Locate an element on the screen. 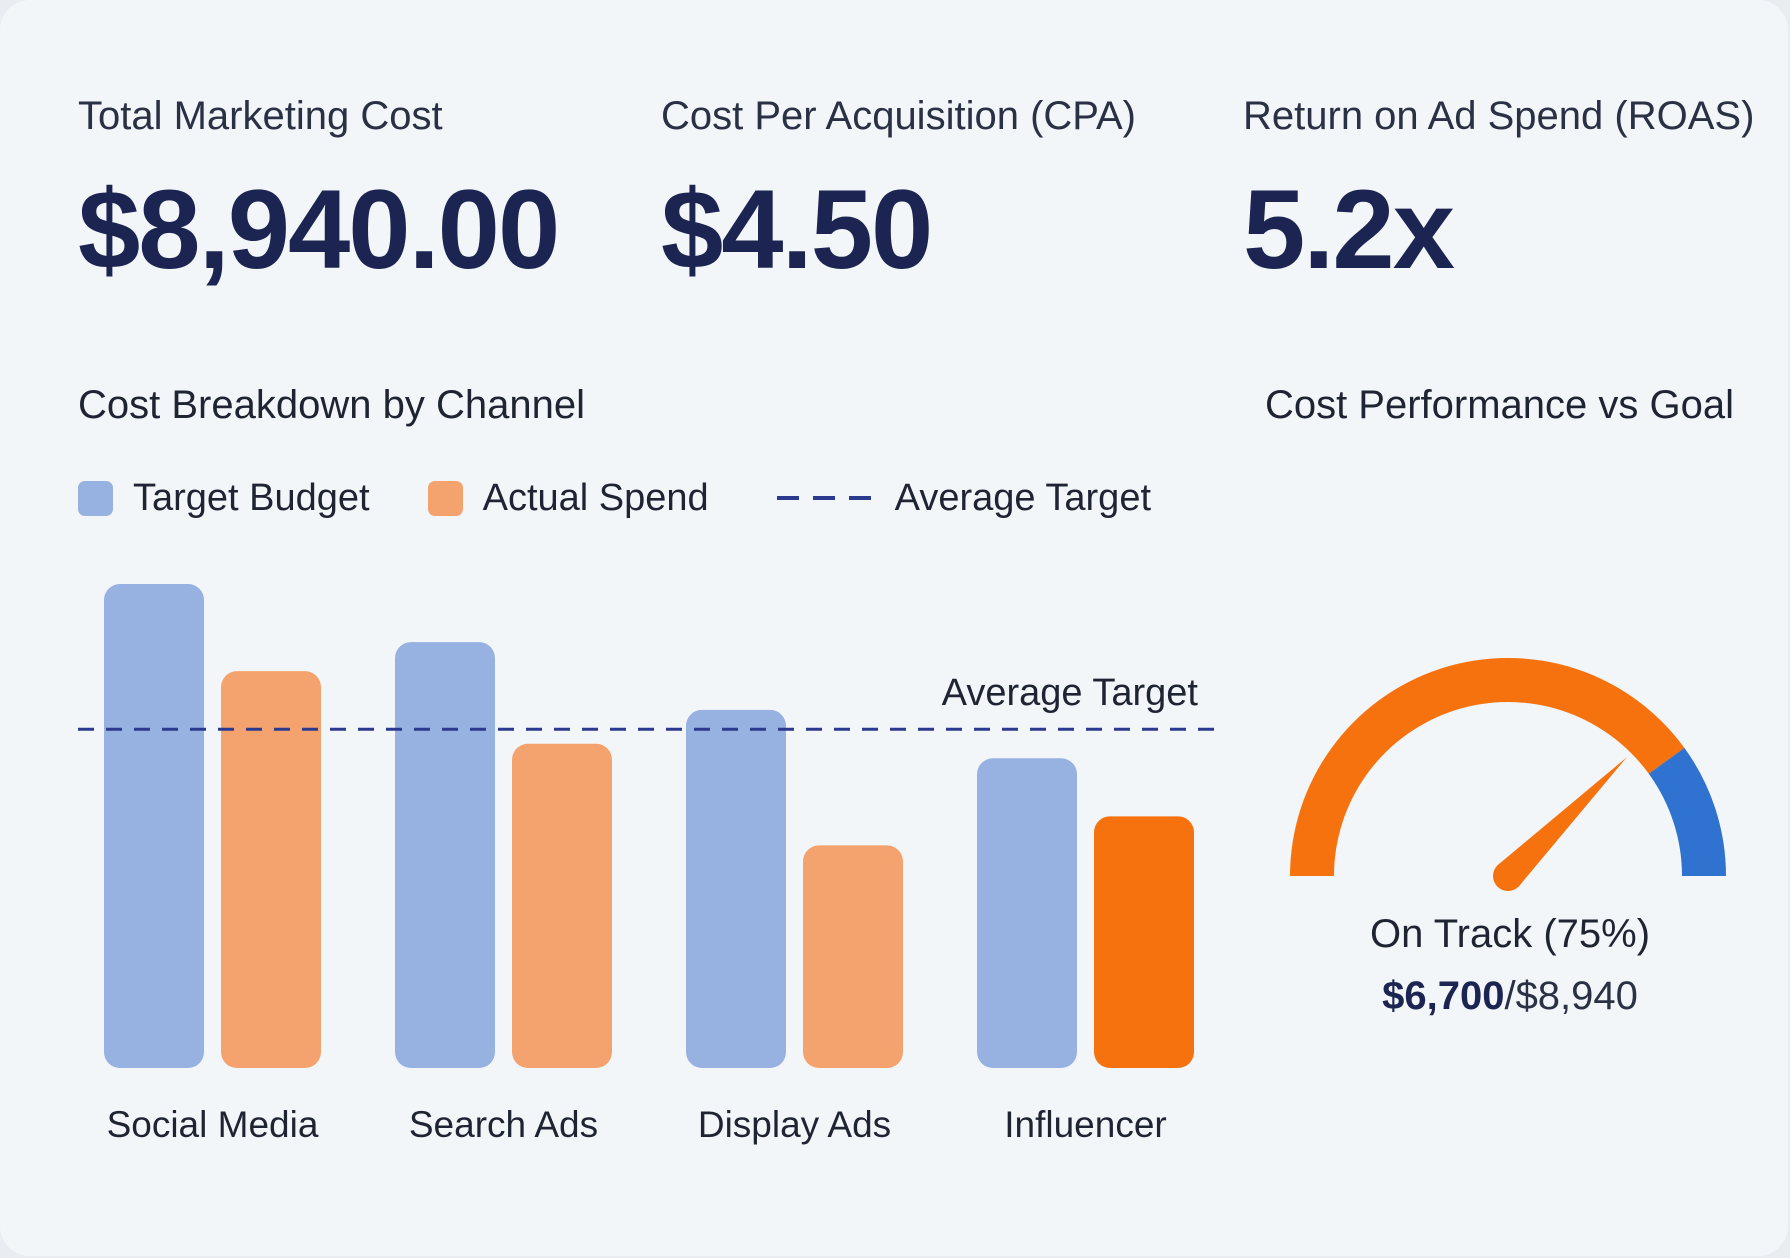 The height and width of the screenshot is (1258, 1790). legend-item-target-budget: Target Budget is located at coordinates (224, 498).